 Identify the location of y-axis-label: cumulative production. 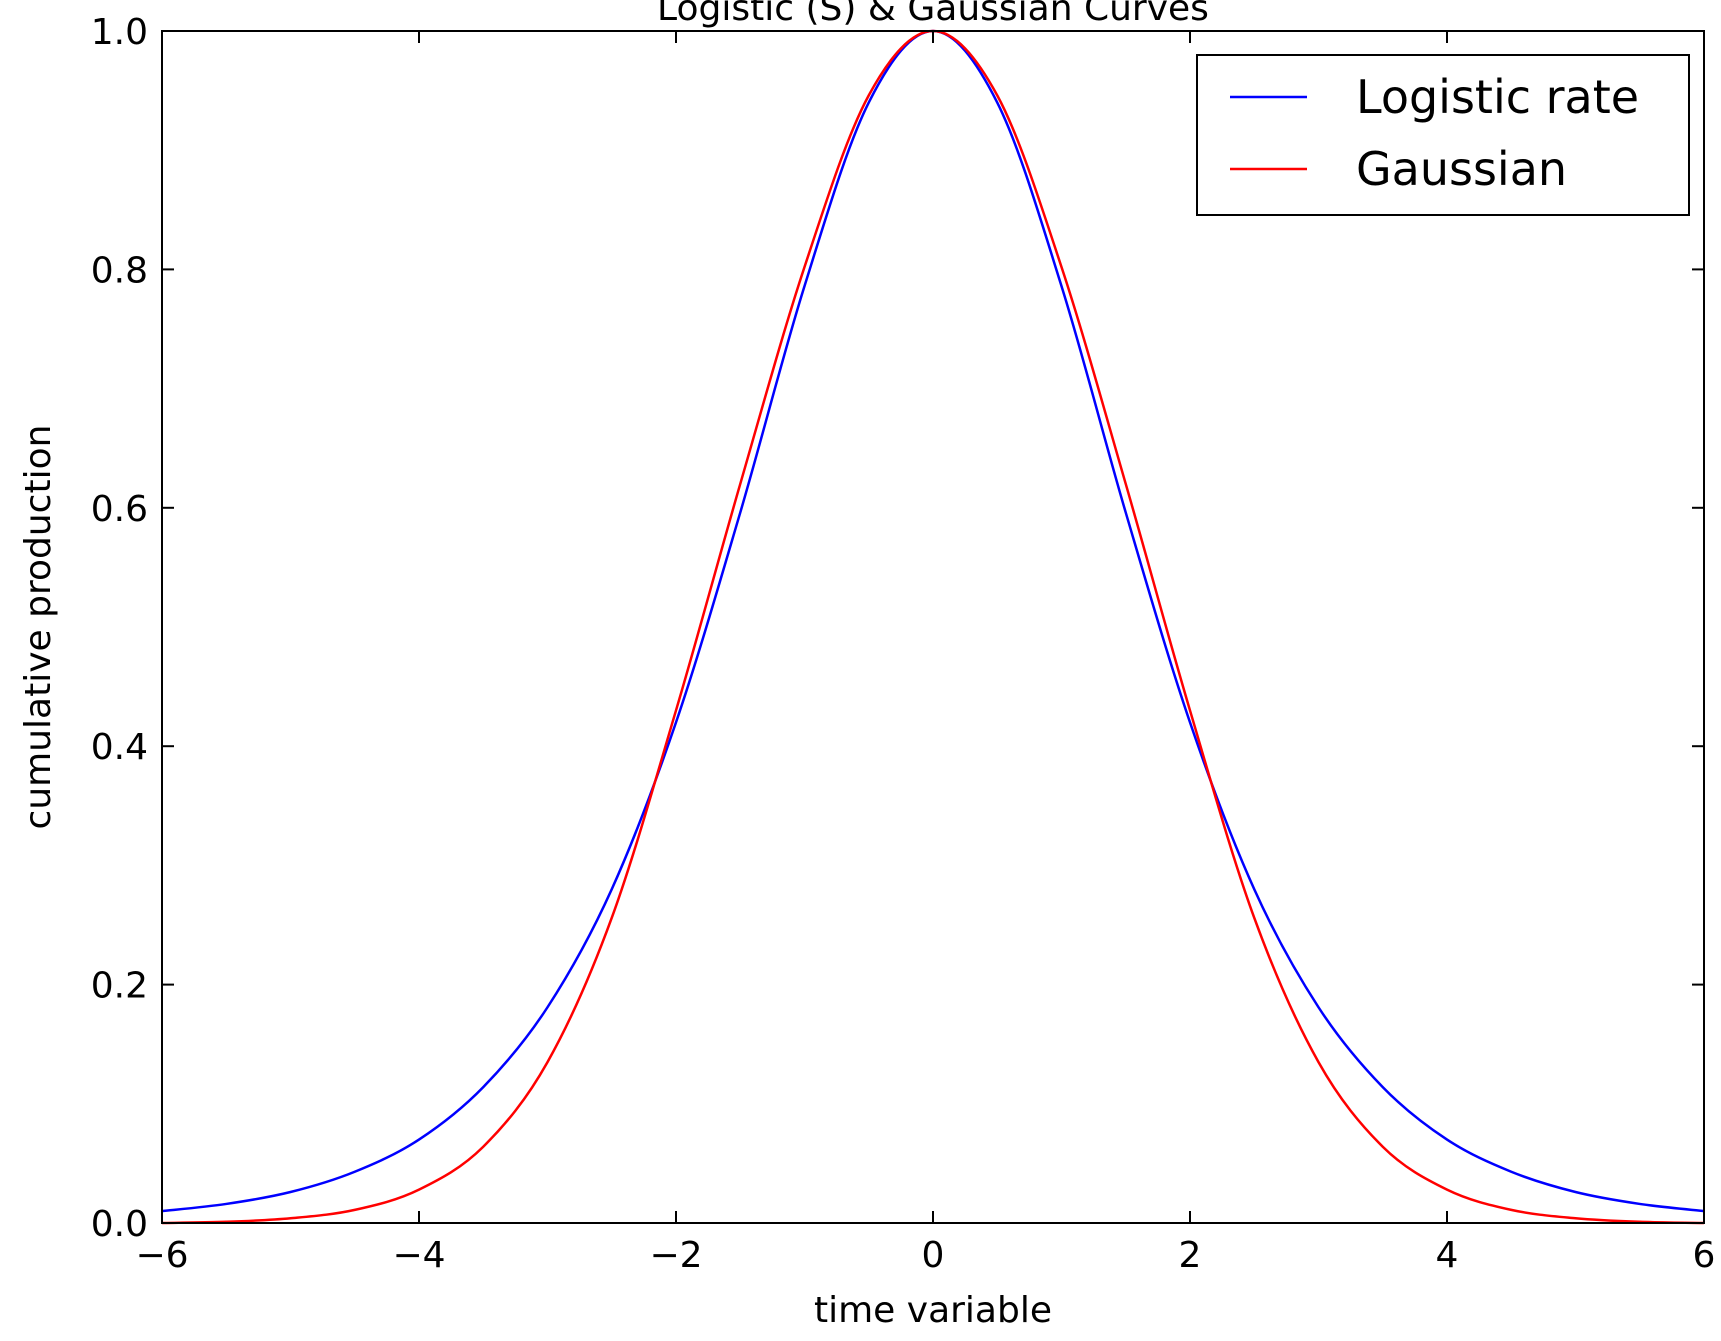
(38, 627).